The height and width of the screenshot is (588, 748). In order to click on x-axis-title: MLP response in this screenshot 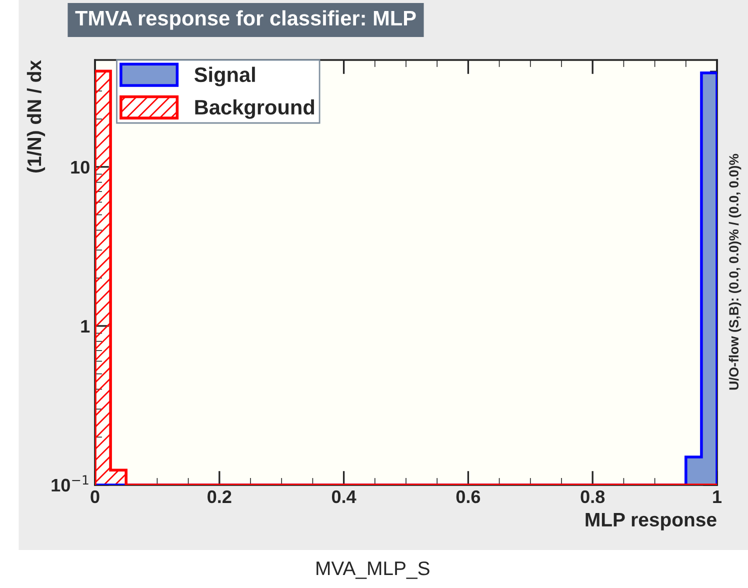, I will do `click(651, 521)`.